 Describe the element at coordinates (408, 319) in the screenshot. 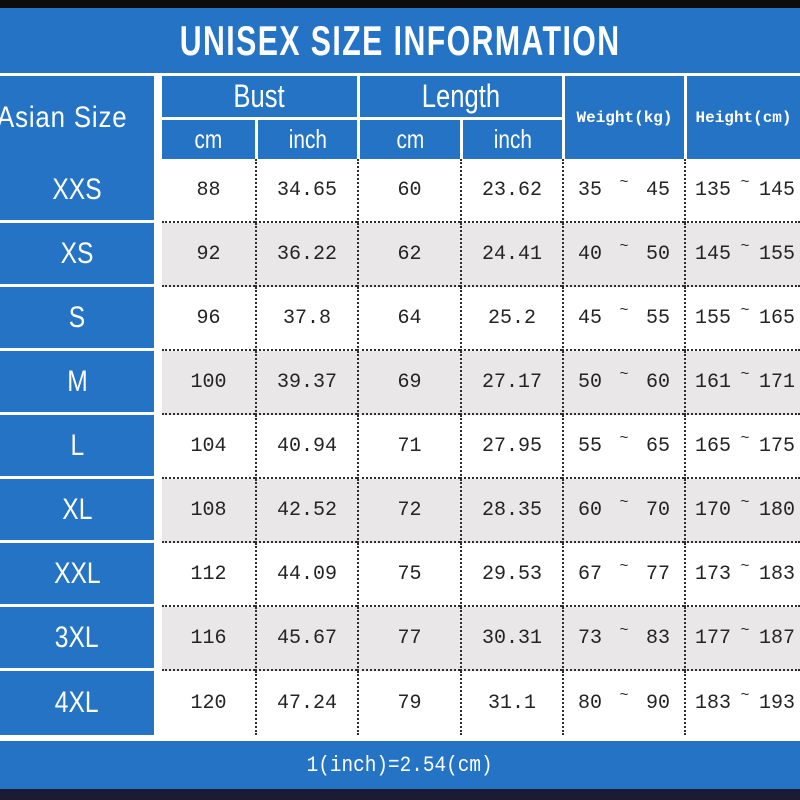

I see `length-cm-cell: 64` at that location.